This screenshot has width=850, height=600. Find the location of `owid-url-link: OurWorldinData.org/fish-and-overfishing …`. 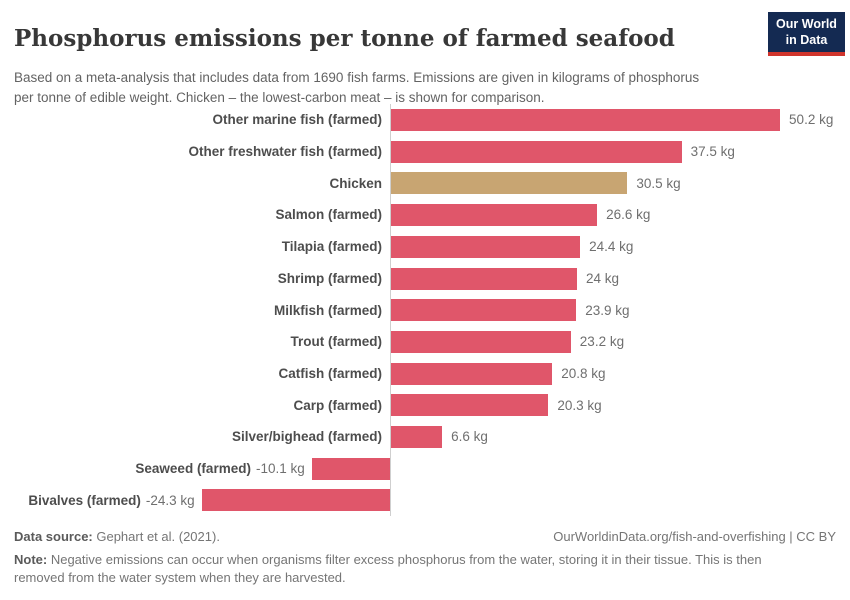

owid-url-link: OurWorldinData.org/fish-and-overfishing … is located at coordinates (694, 536).